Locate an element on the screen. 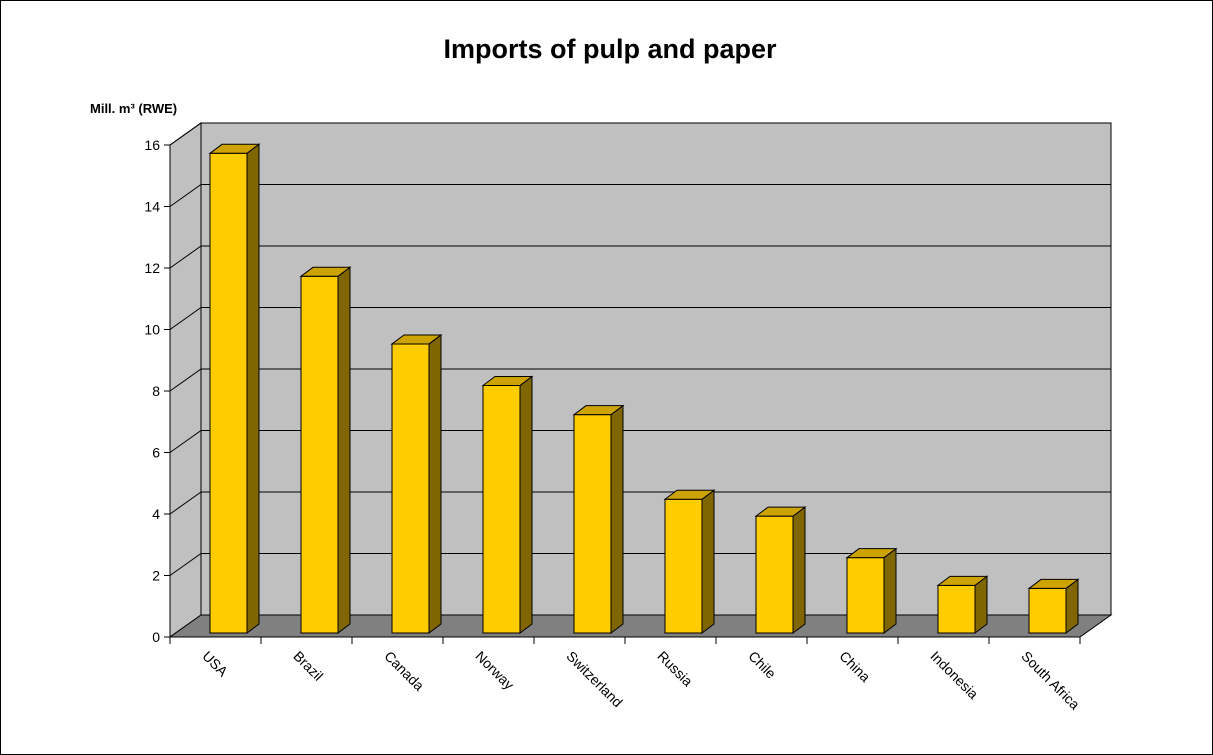  x-tick-label: Russia is located at coordinates (675, 669).